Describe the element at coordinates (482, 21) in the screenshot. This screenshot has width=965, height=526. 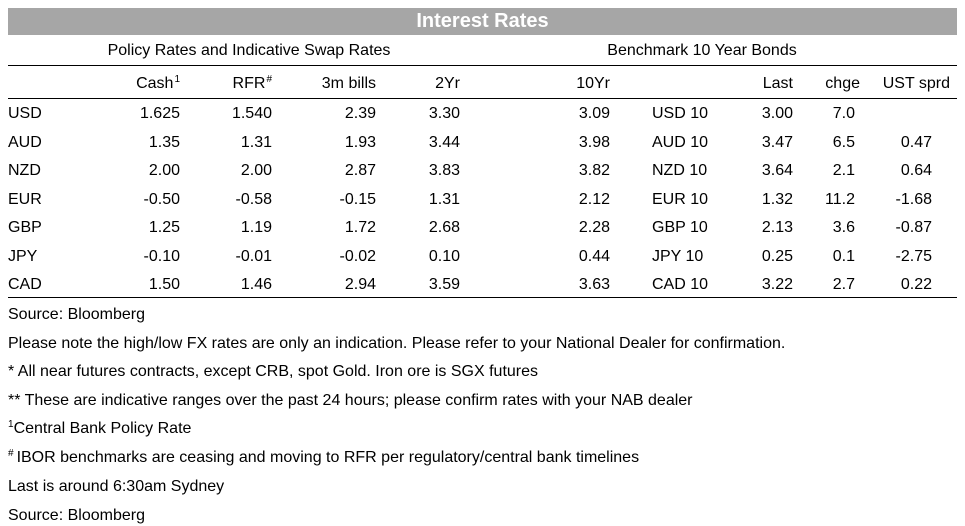
I see `table-title: Interest Rates` at that location.